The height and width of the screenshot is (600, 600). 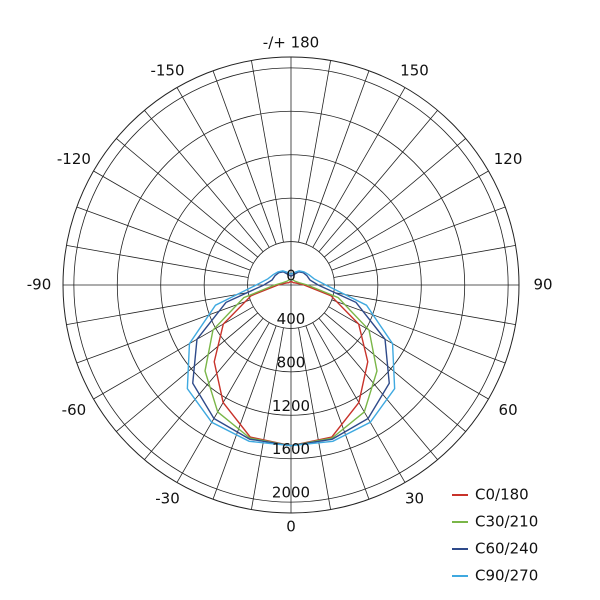 I want to click on angle-label: 150, so click(x=414, y=71).